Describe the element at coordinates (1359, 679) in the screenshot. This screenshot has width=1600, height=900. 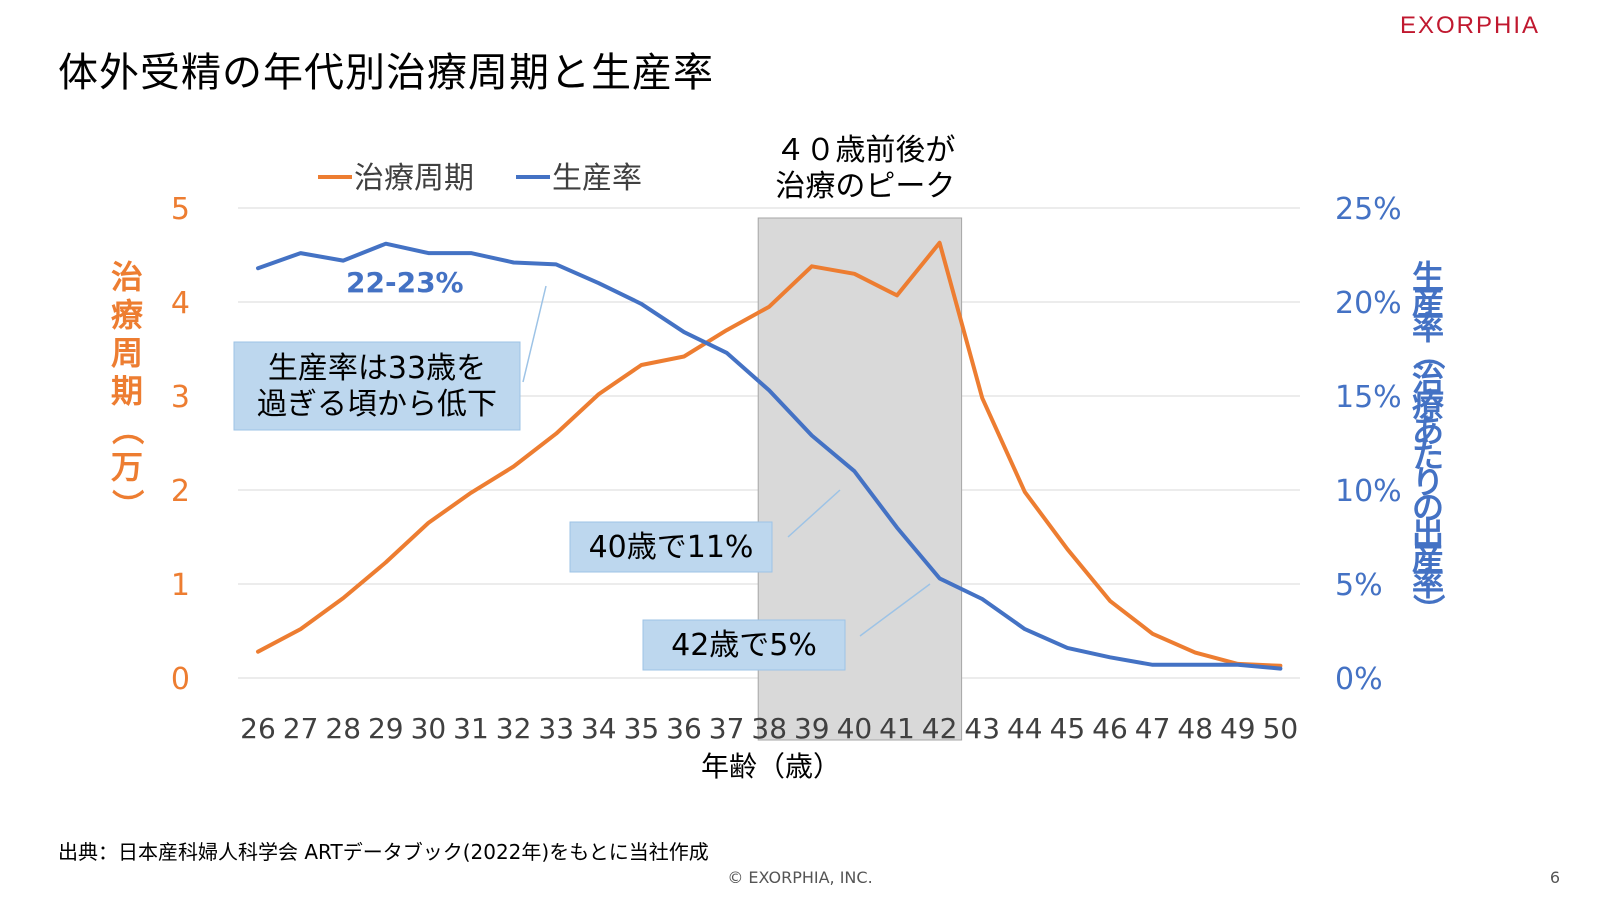
I see `right-tick-label: 0%` at that location.